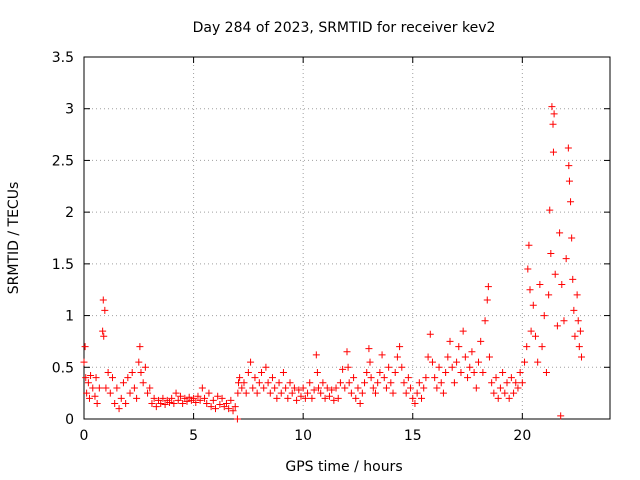 This screenshot has height=480, width=640. Describe the element at coordinates (63, 58) in the screenshot. I see `y-tick-label: 3.5` at that location.